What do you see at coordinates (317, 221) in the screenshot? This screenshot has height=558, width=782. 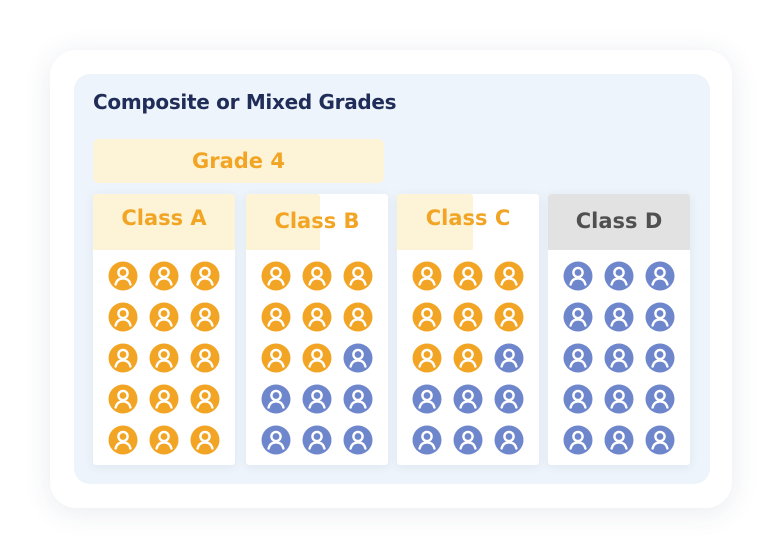 I see `class-b-label: Class B` at bounding box center [317, 221].